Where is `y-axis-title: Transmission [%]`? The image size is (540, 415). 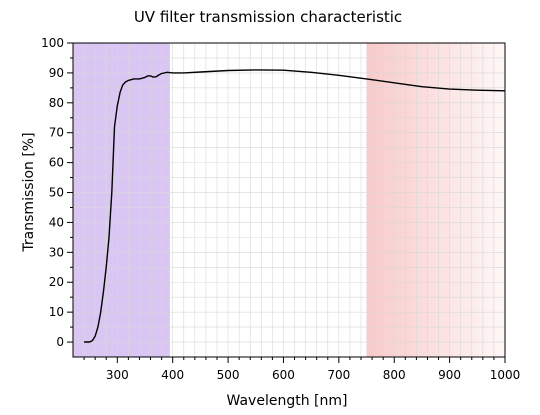 y-axis-title: Transmission [%] is located at coordinates (29, 192).